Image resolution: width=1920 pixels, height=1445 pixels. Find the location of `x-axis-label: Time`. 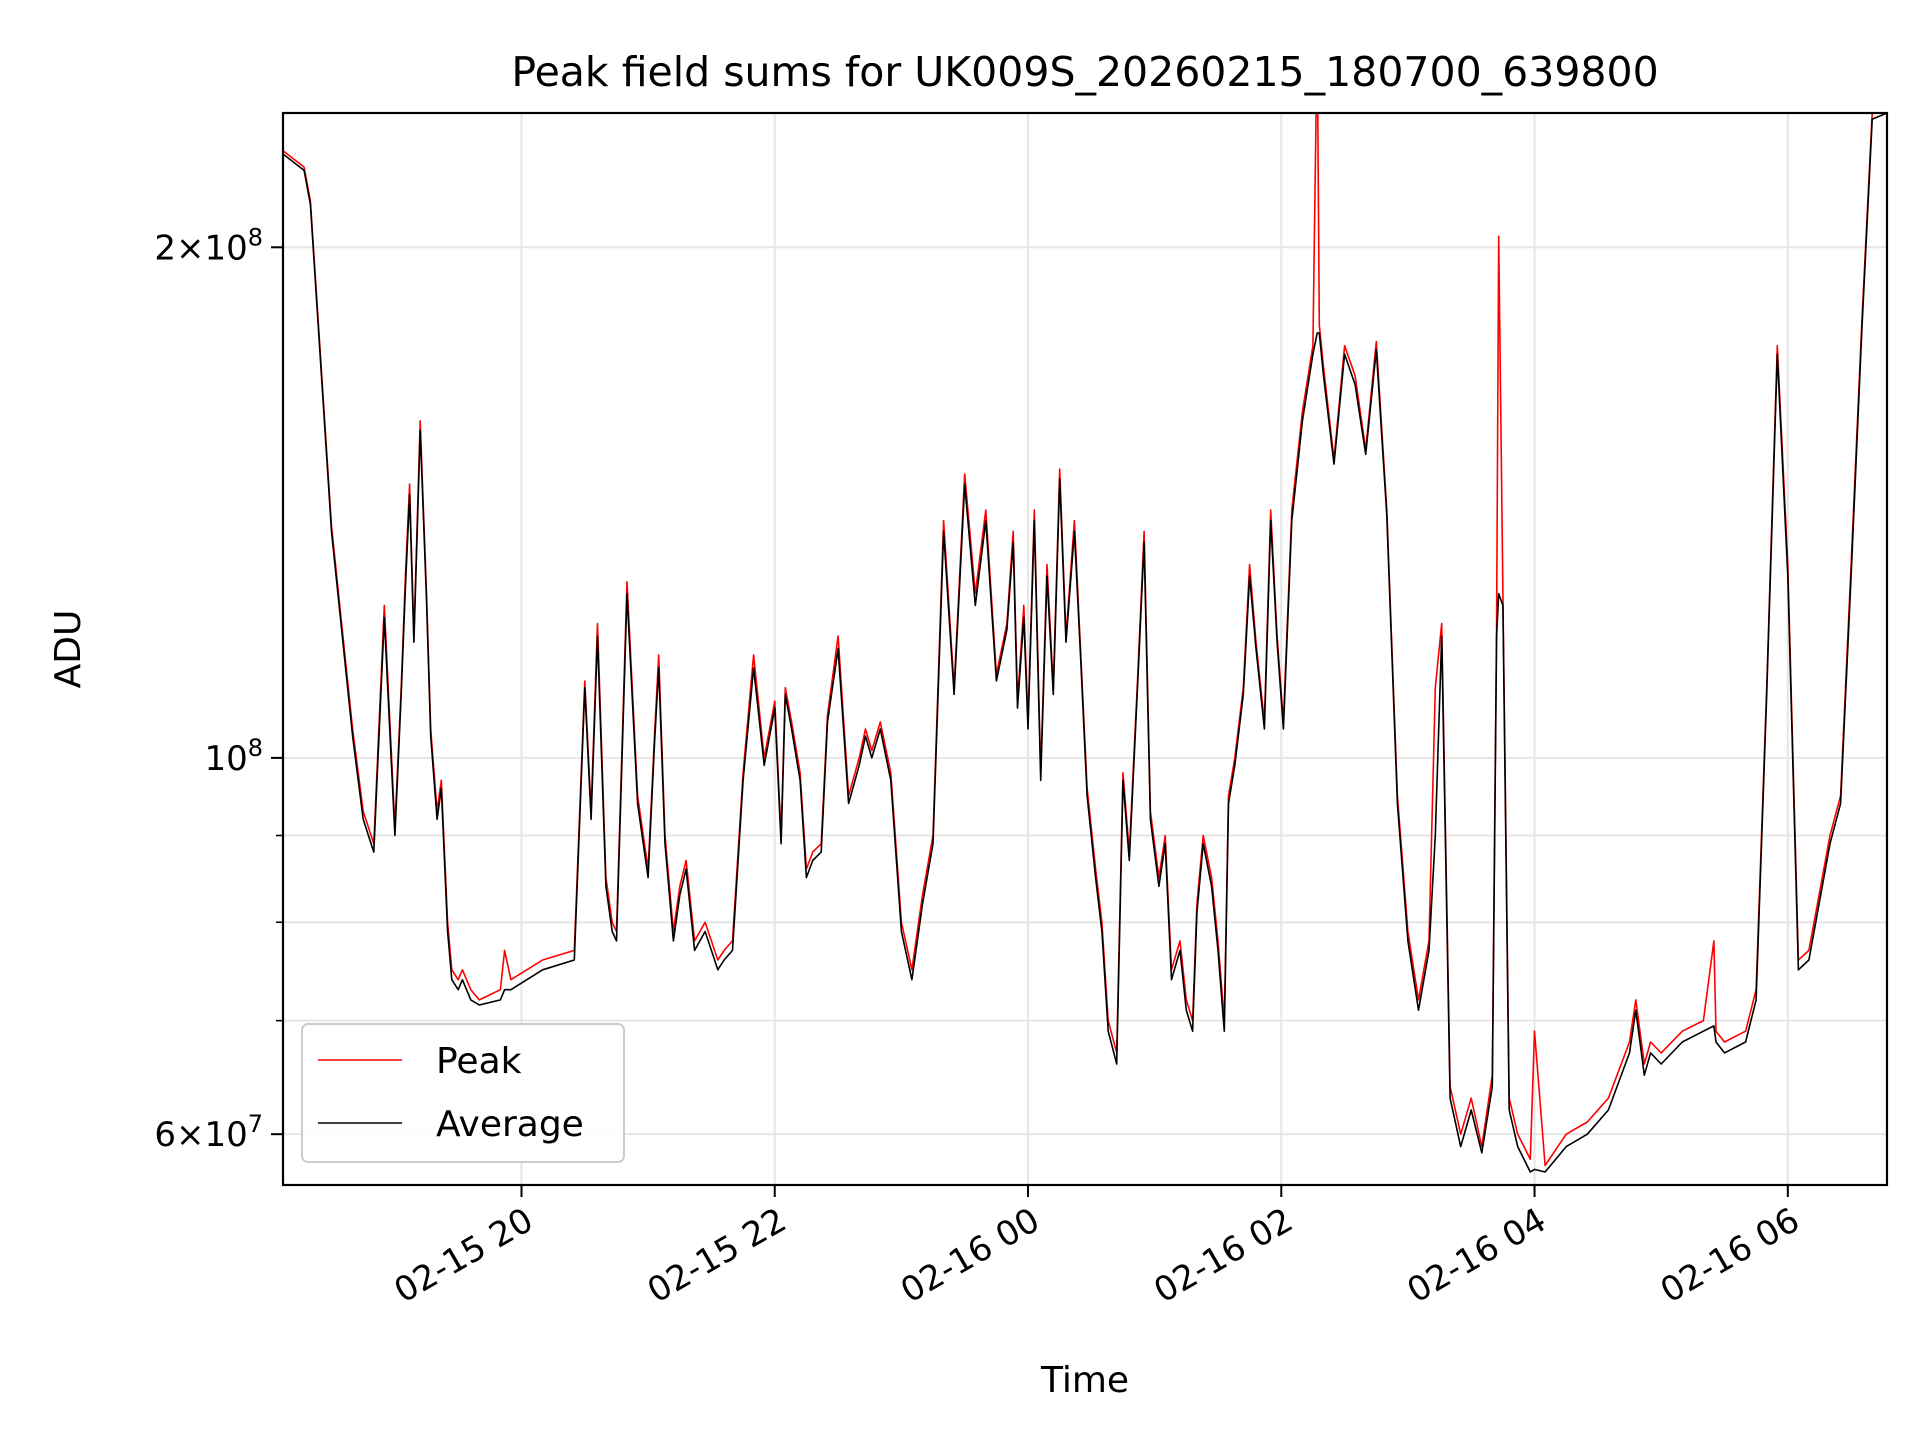

x-axis-label: Time is located at coordinates (1084, 1380).